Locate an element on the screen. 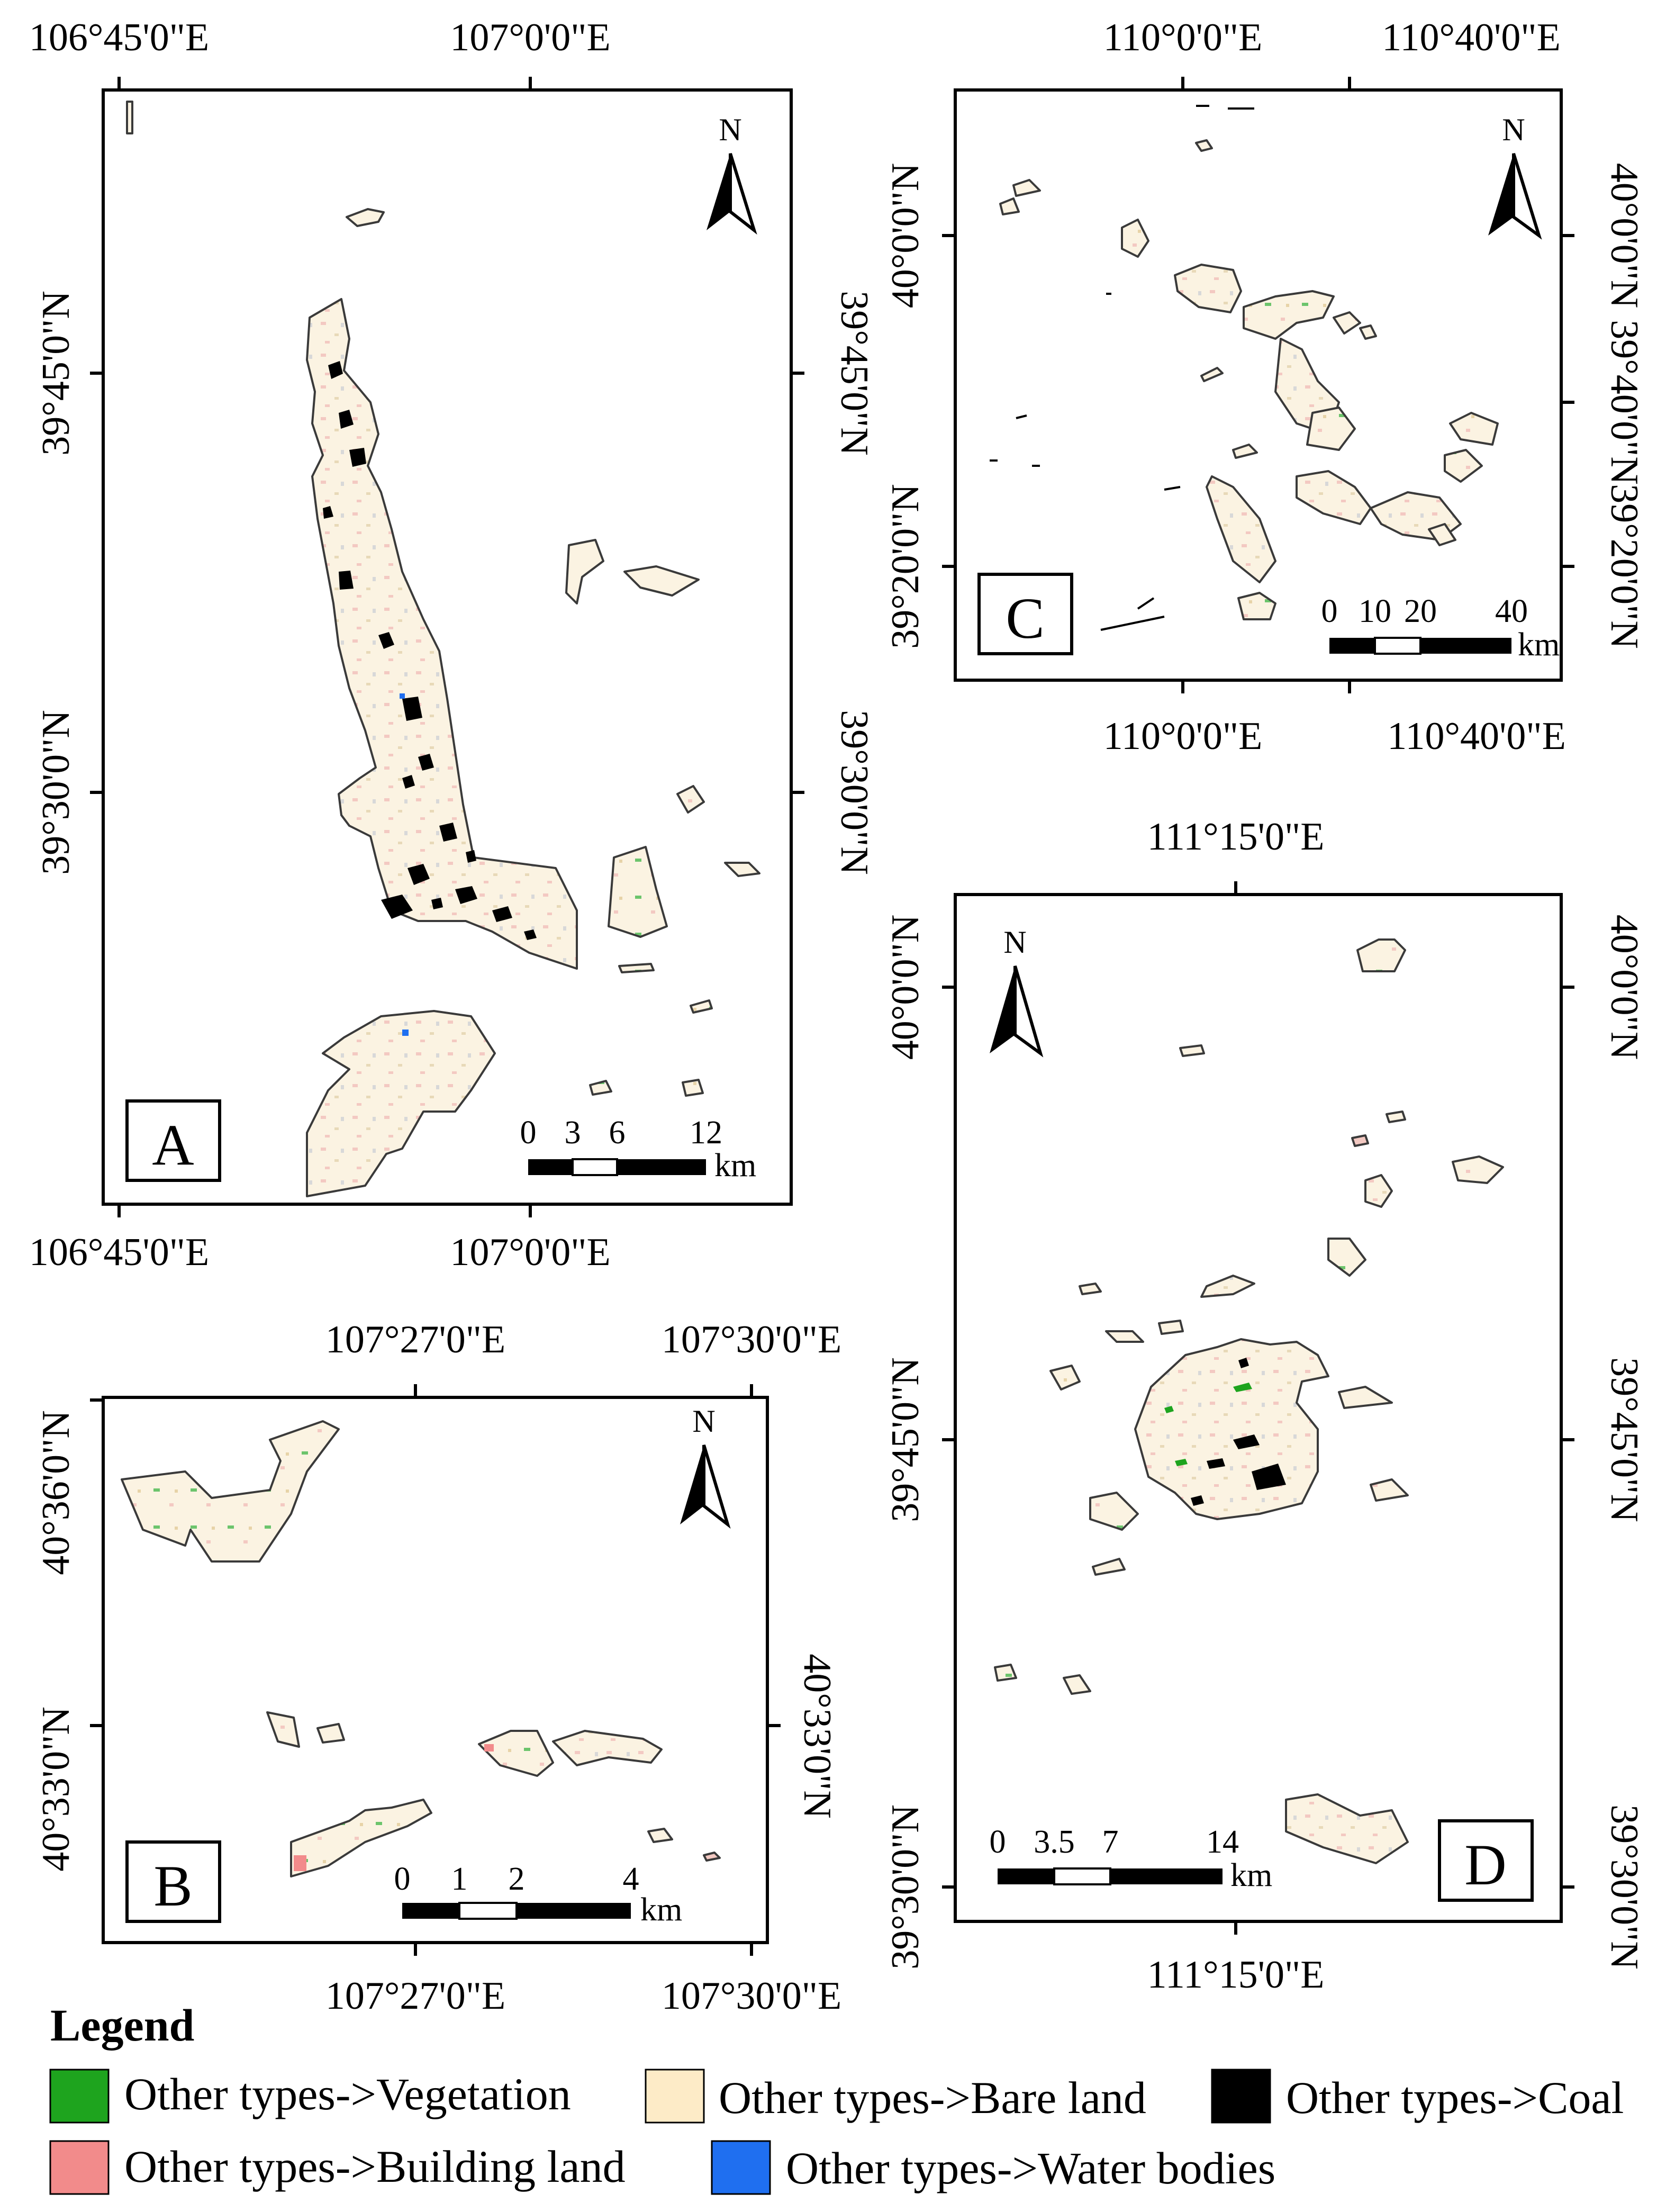 The image size is (1657, 2212). legend-label: Other types->Water bodies is located at coordinates (1030, 2168).